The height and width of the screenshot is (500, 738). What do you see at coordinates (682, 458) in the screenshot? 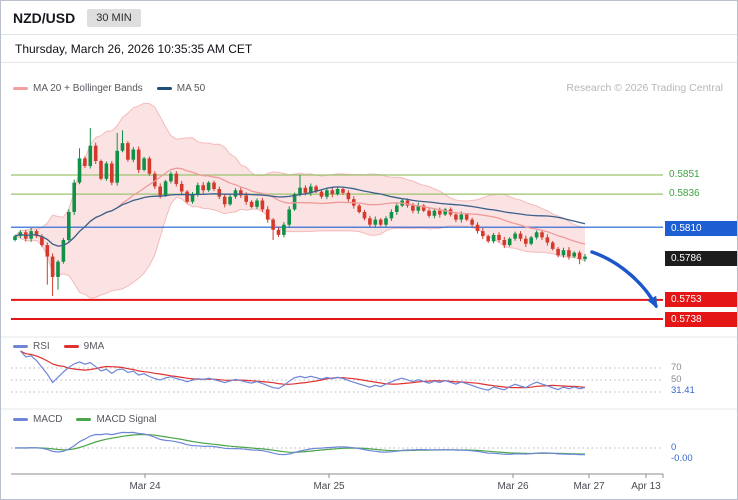
I see `macd-current-value: -0.00` at bounding box center [682, 458].